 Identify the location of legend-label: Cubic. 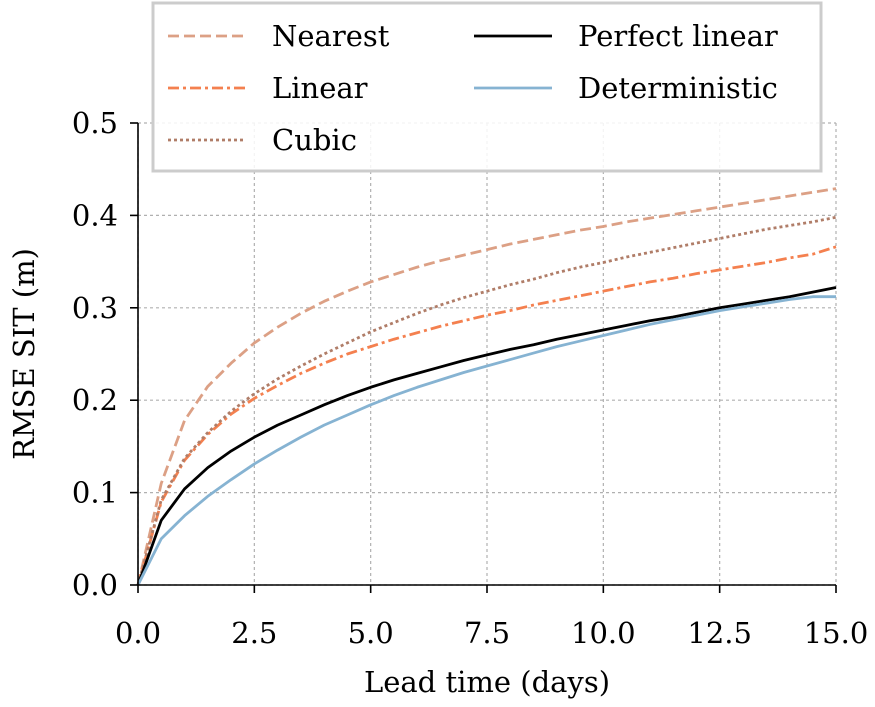
(314, 140).